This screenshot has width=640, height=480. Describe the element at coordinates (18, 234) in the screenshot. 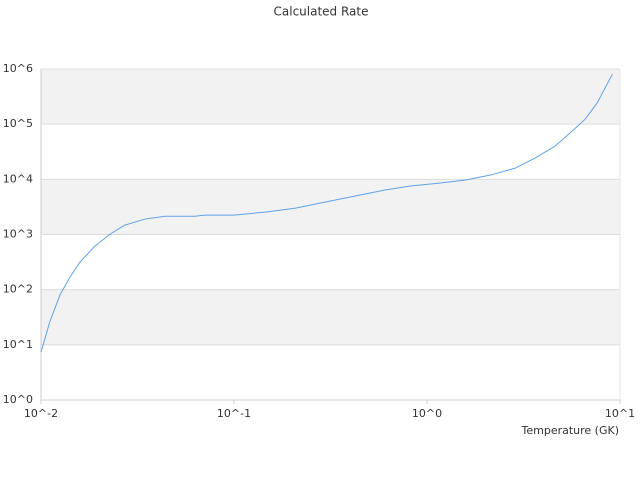

I see `y-tick-label: 10^3` at that location.